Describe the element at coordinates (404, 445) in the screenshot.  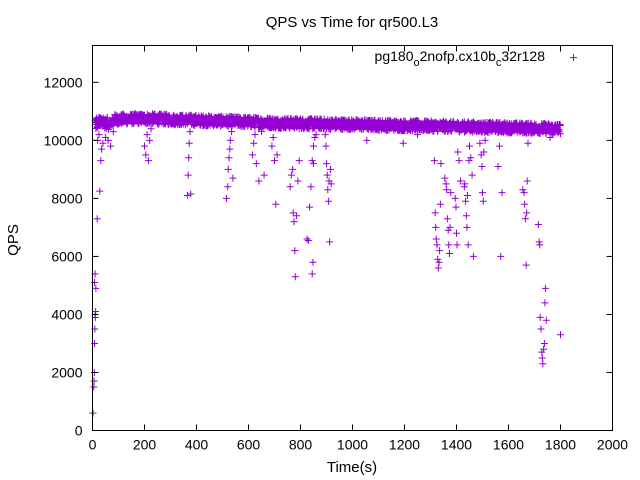
I see `x-tick-label: 1200` at that location.